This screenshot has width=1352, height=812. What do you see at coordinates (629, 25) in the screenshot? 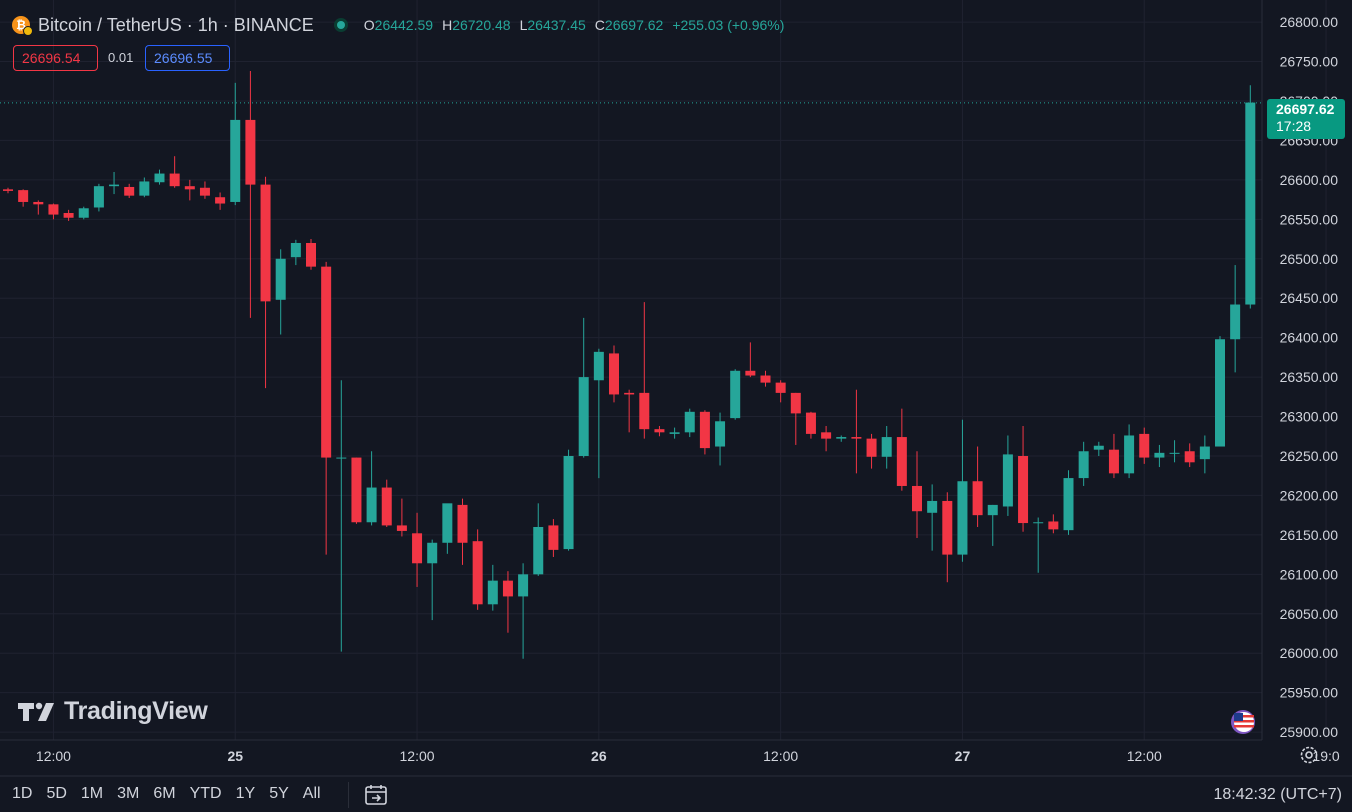
I see `ohlc-close: C26697.62` at bounding box center [629, 25].